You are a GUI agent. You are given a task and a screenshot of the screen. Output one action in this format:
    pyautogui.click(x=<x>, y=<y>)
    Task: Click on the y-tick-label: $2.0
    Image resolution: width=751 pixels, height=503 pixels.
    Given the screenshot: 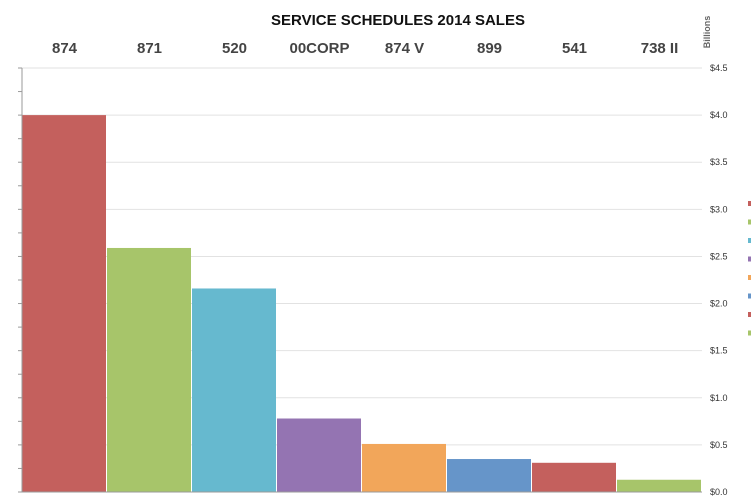 What is the action you would take?
    pyautogui.click(x=719, y=304)
    